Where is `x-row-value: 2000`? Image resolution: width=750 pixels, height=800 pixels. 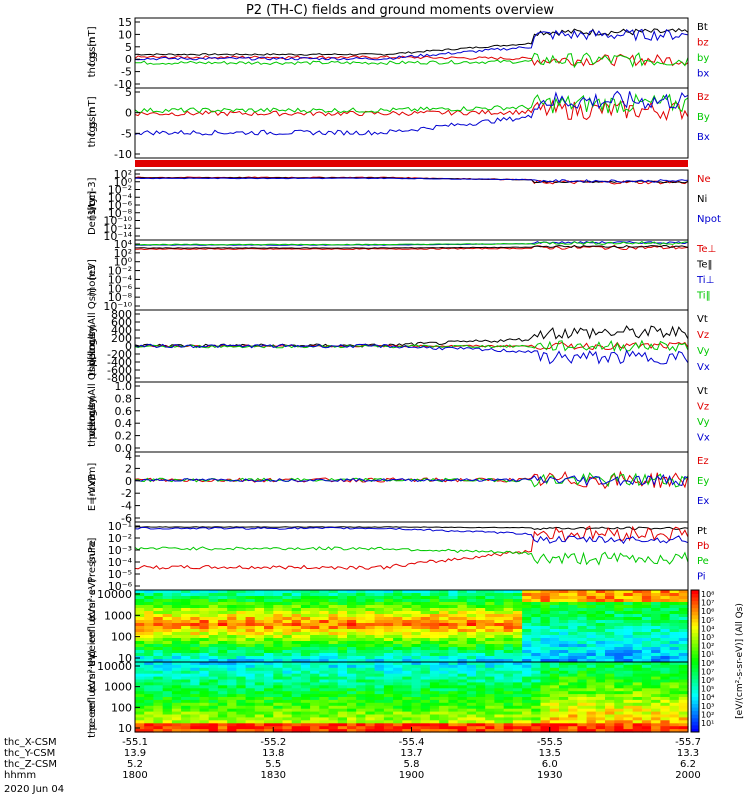 x-row-value: 2000 is located at coordinates (687, 775).